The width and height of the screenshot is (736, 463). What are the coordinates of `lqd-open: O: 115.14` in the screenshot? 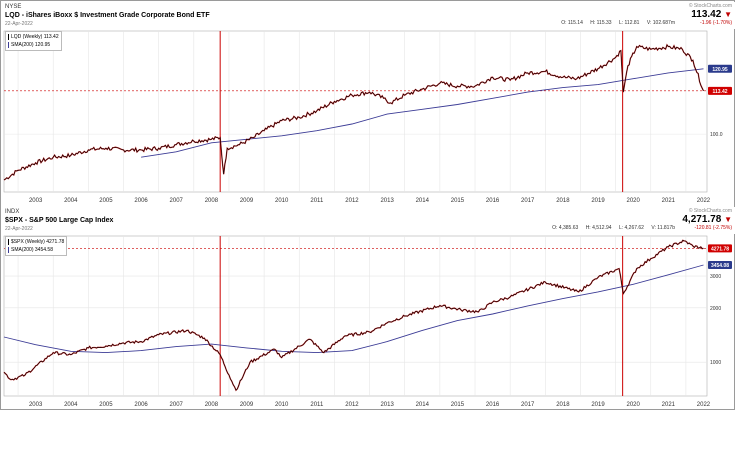 It's located at (572, 23).